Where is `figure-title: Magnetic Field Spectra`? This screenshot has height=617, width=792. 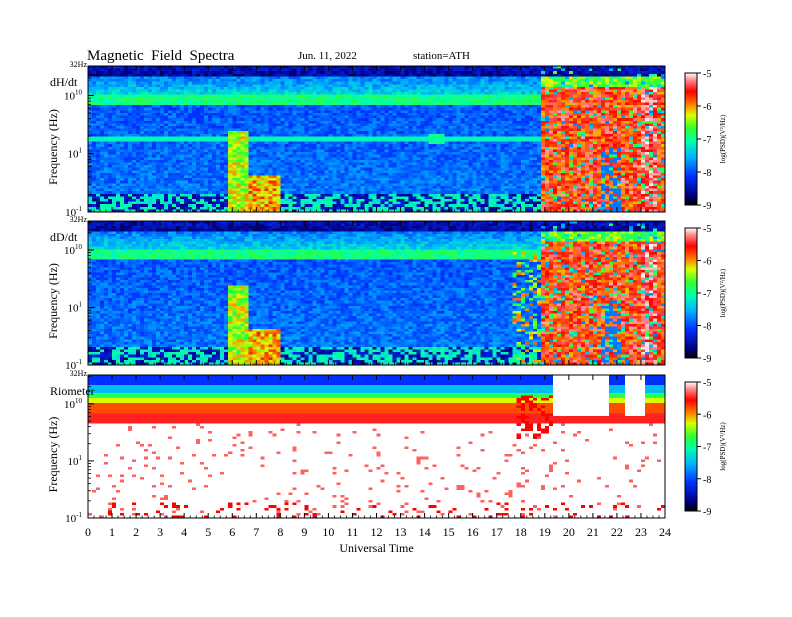
figure-title: Magnetic Field Spectra is located at coordinates (161, 56).